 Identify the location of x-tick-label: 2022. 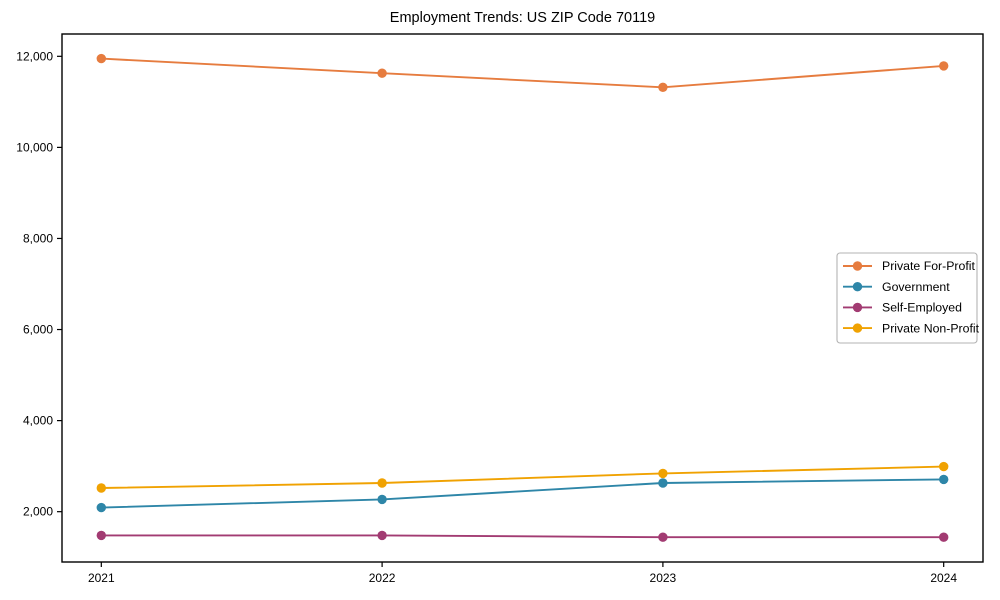
(382, 578).